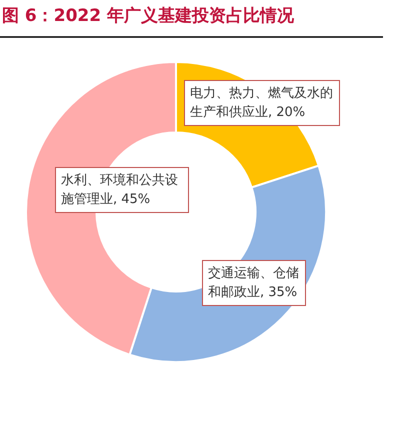  Describe the element at coordinates (262, 103) in the screenshot. I see `slice-label: 电力、热力、燃气及水的生产和供应业, 20%` at that location.